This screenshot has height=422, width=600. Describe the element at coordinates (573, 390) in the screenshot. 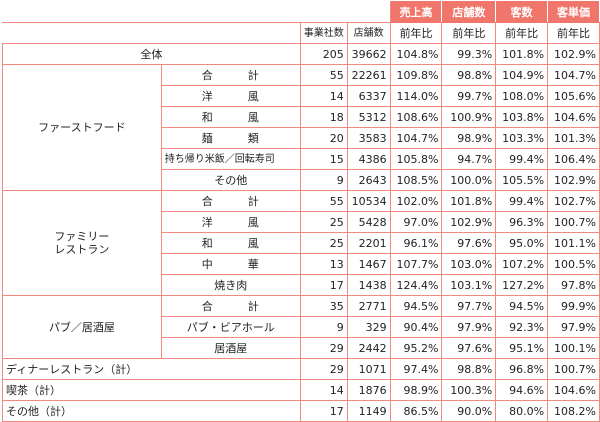

I see `cell-unit-price: 104.6%` at that location.